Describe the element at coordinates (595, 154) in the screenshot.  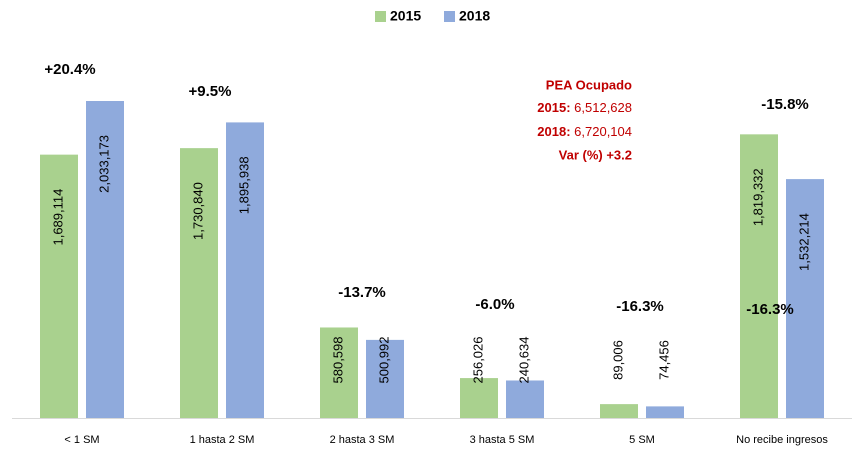
I see `box-var: Var (%) +3.2` at that location.